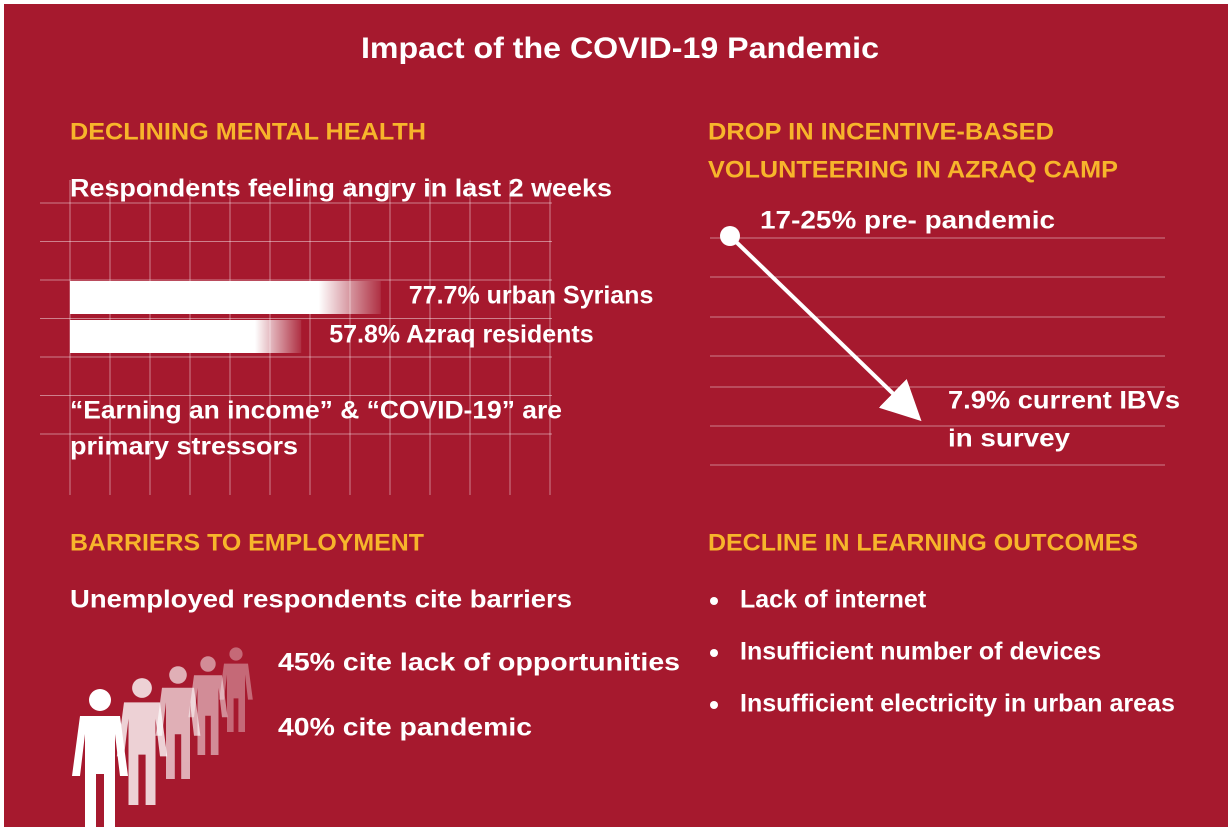 Image resolution: width=1232 pixels, height=831 pixels. Describe the element at coordinates (461, 335) in the screenshot. I see `bar-label: 57.8% Azraq residents` at that location.